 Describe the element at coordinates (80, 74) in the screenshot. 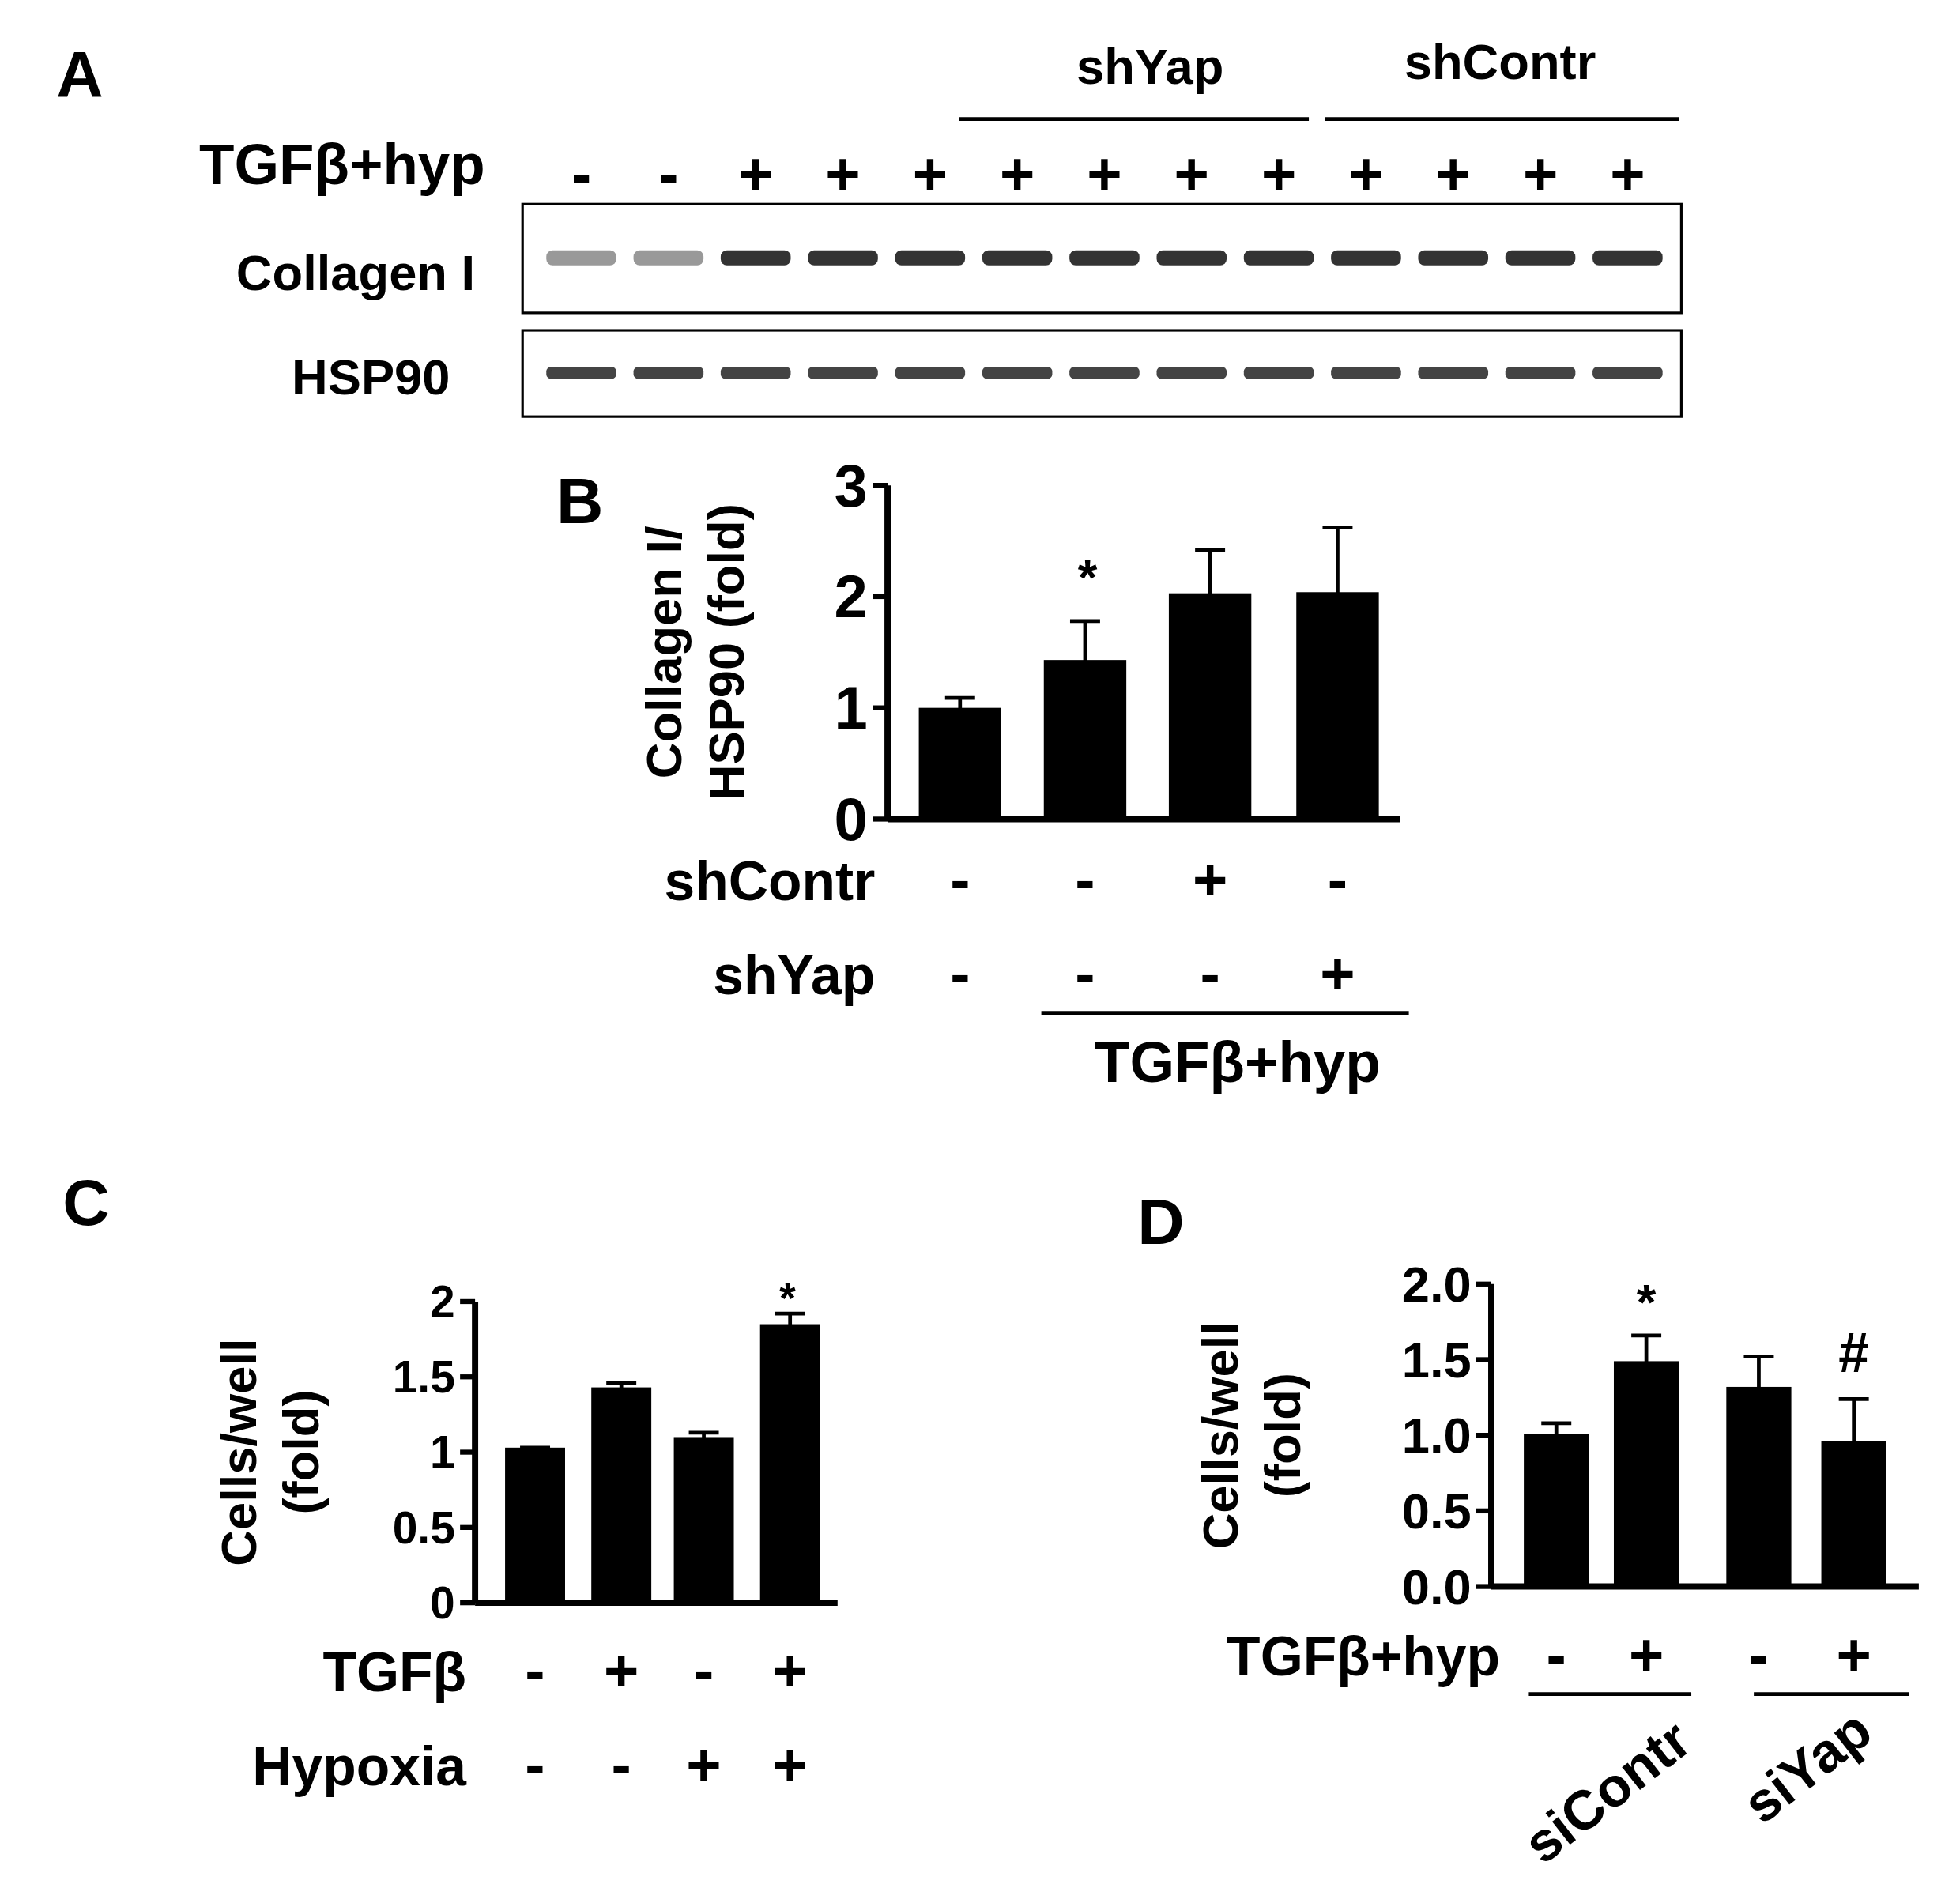

I see `text: A` at that location.